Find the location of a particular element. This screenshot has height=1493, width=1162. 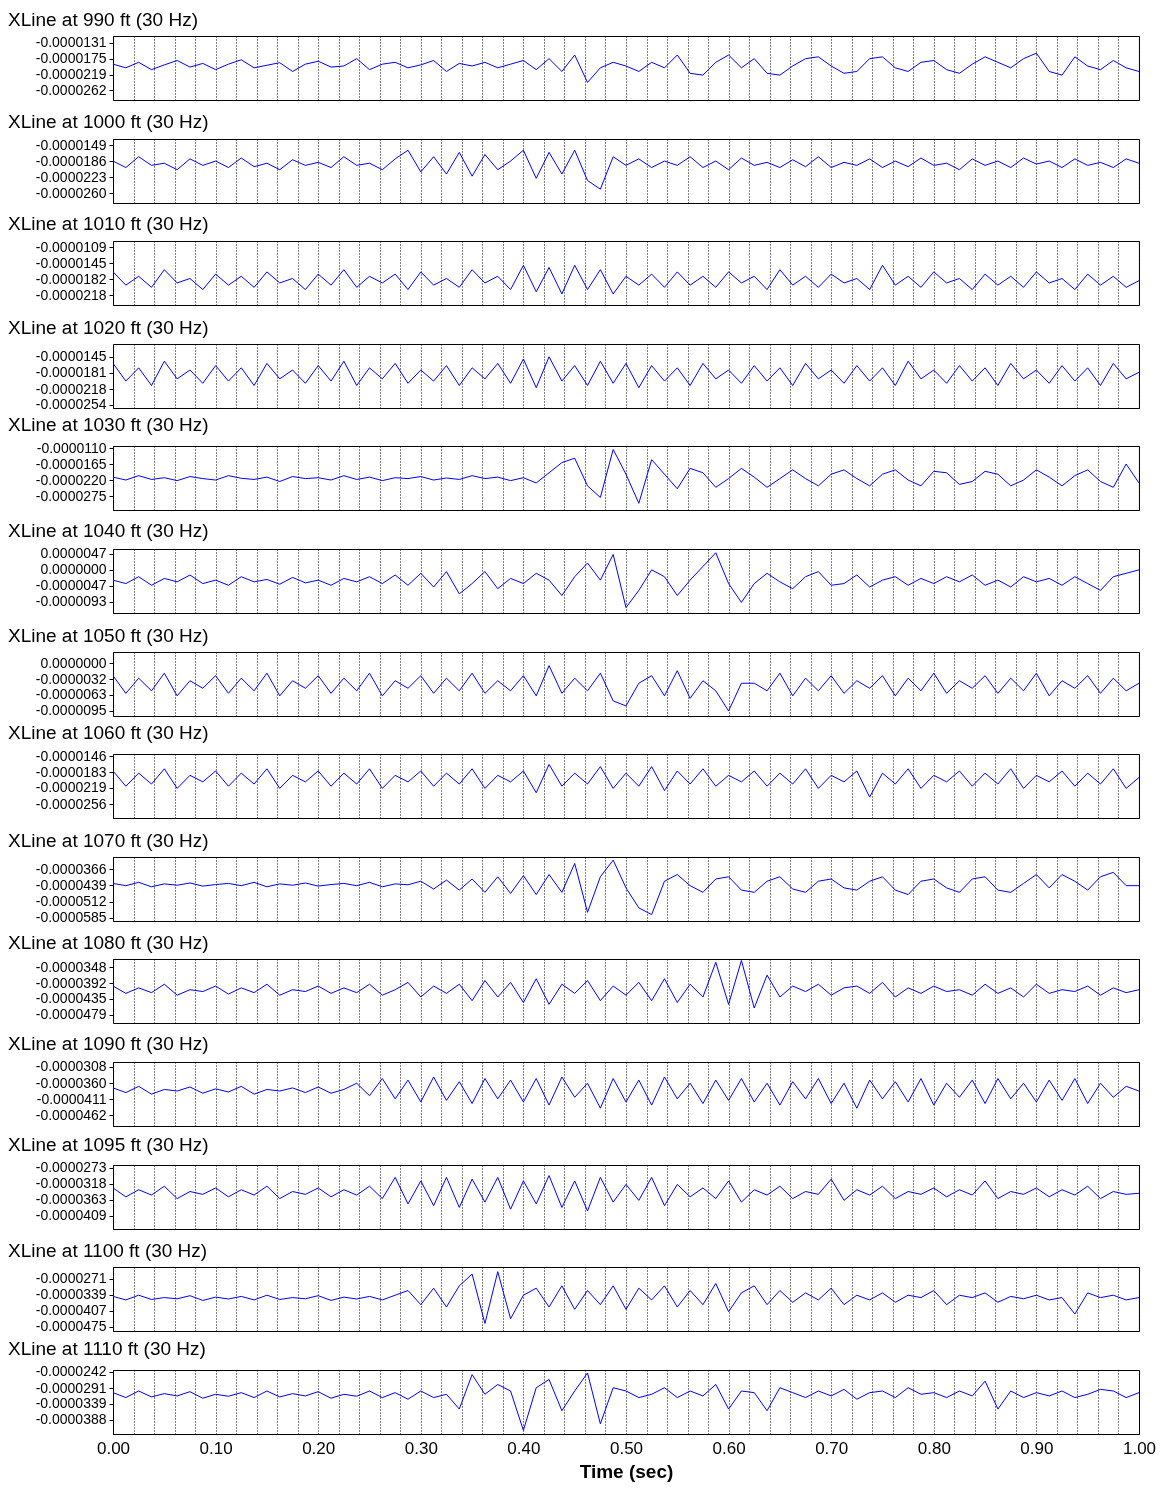

y-tick-label: -0.0000273 is located at coordinates (71, 1167).